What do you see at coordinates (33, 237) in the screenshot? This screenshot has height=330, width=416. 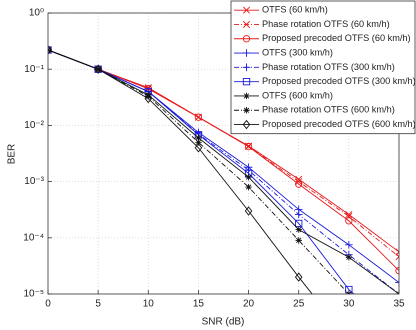 I see `y-tick-label: 10⁻⁴` at bounding box center [33, 237].